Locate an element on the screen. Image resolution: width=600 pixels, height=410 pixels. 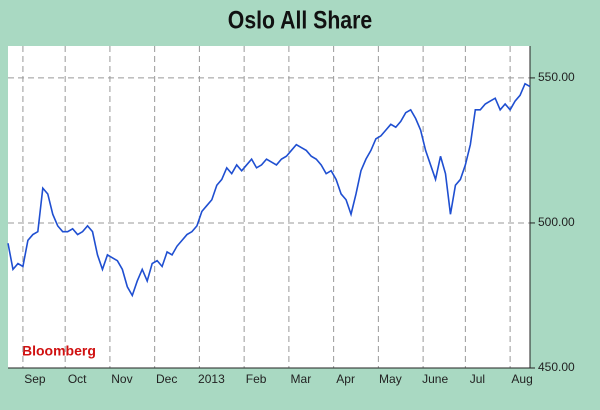
x-tick-label: Feb is located at coordinates (256, 379).